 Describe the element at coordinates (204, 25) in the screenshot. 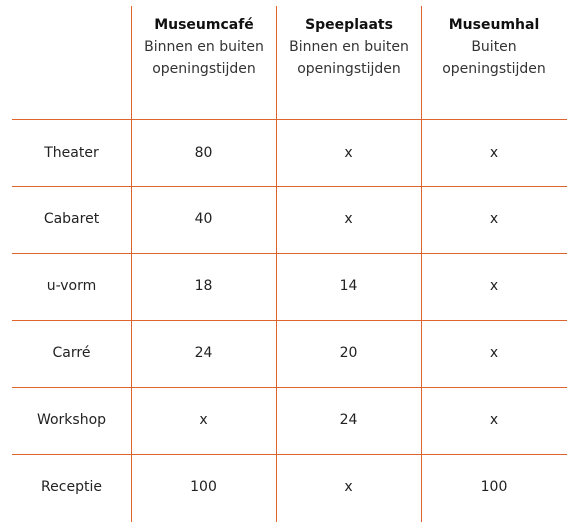

I see `column-title: Museumcafé` at that location.